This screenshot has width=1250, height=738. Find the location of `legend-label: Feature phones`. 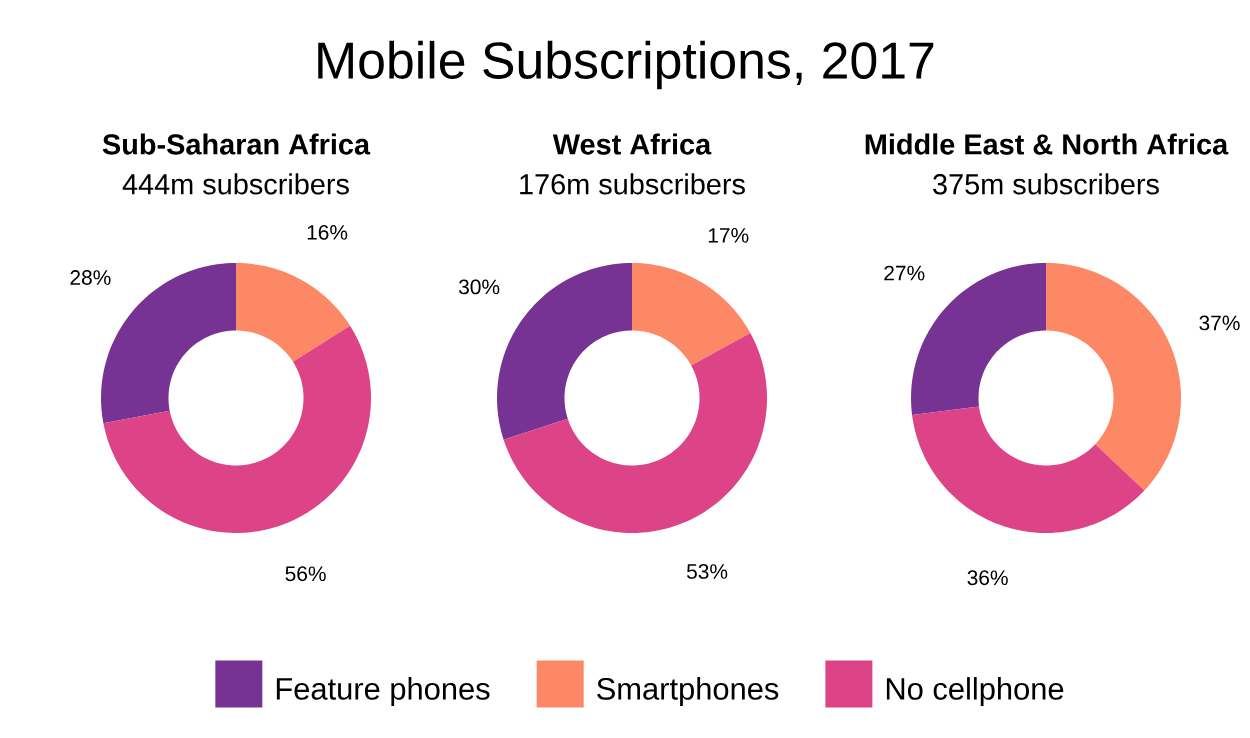

legend-label: Feature phones is located at coordinates (383, 691).